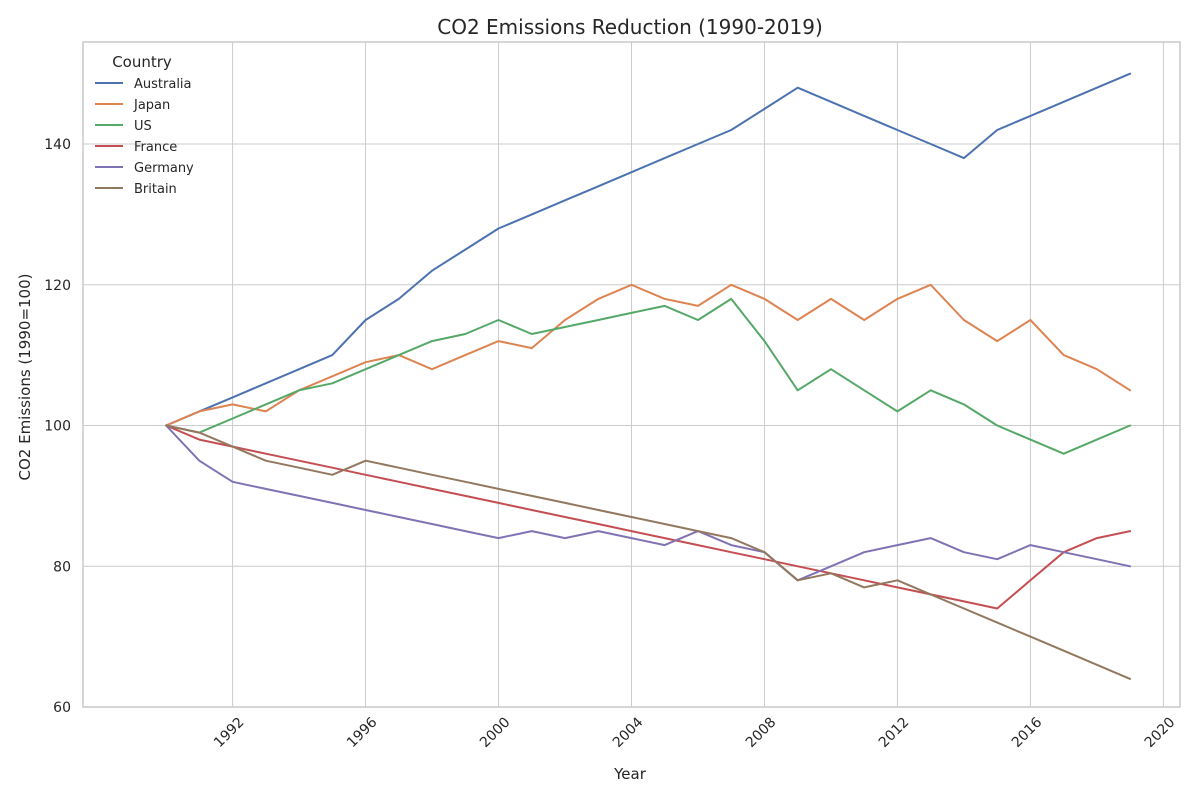 The width and height of the screenshot is (1200, 800). What do you see at coordinates (25, 377) in the screenshot?
I see `y-axis-label: CO2 Emissions (1990=100)` at bounding box center [25, 377].